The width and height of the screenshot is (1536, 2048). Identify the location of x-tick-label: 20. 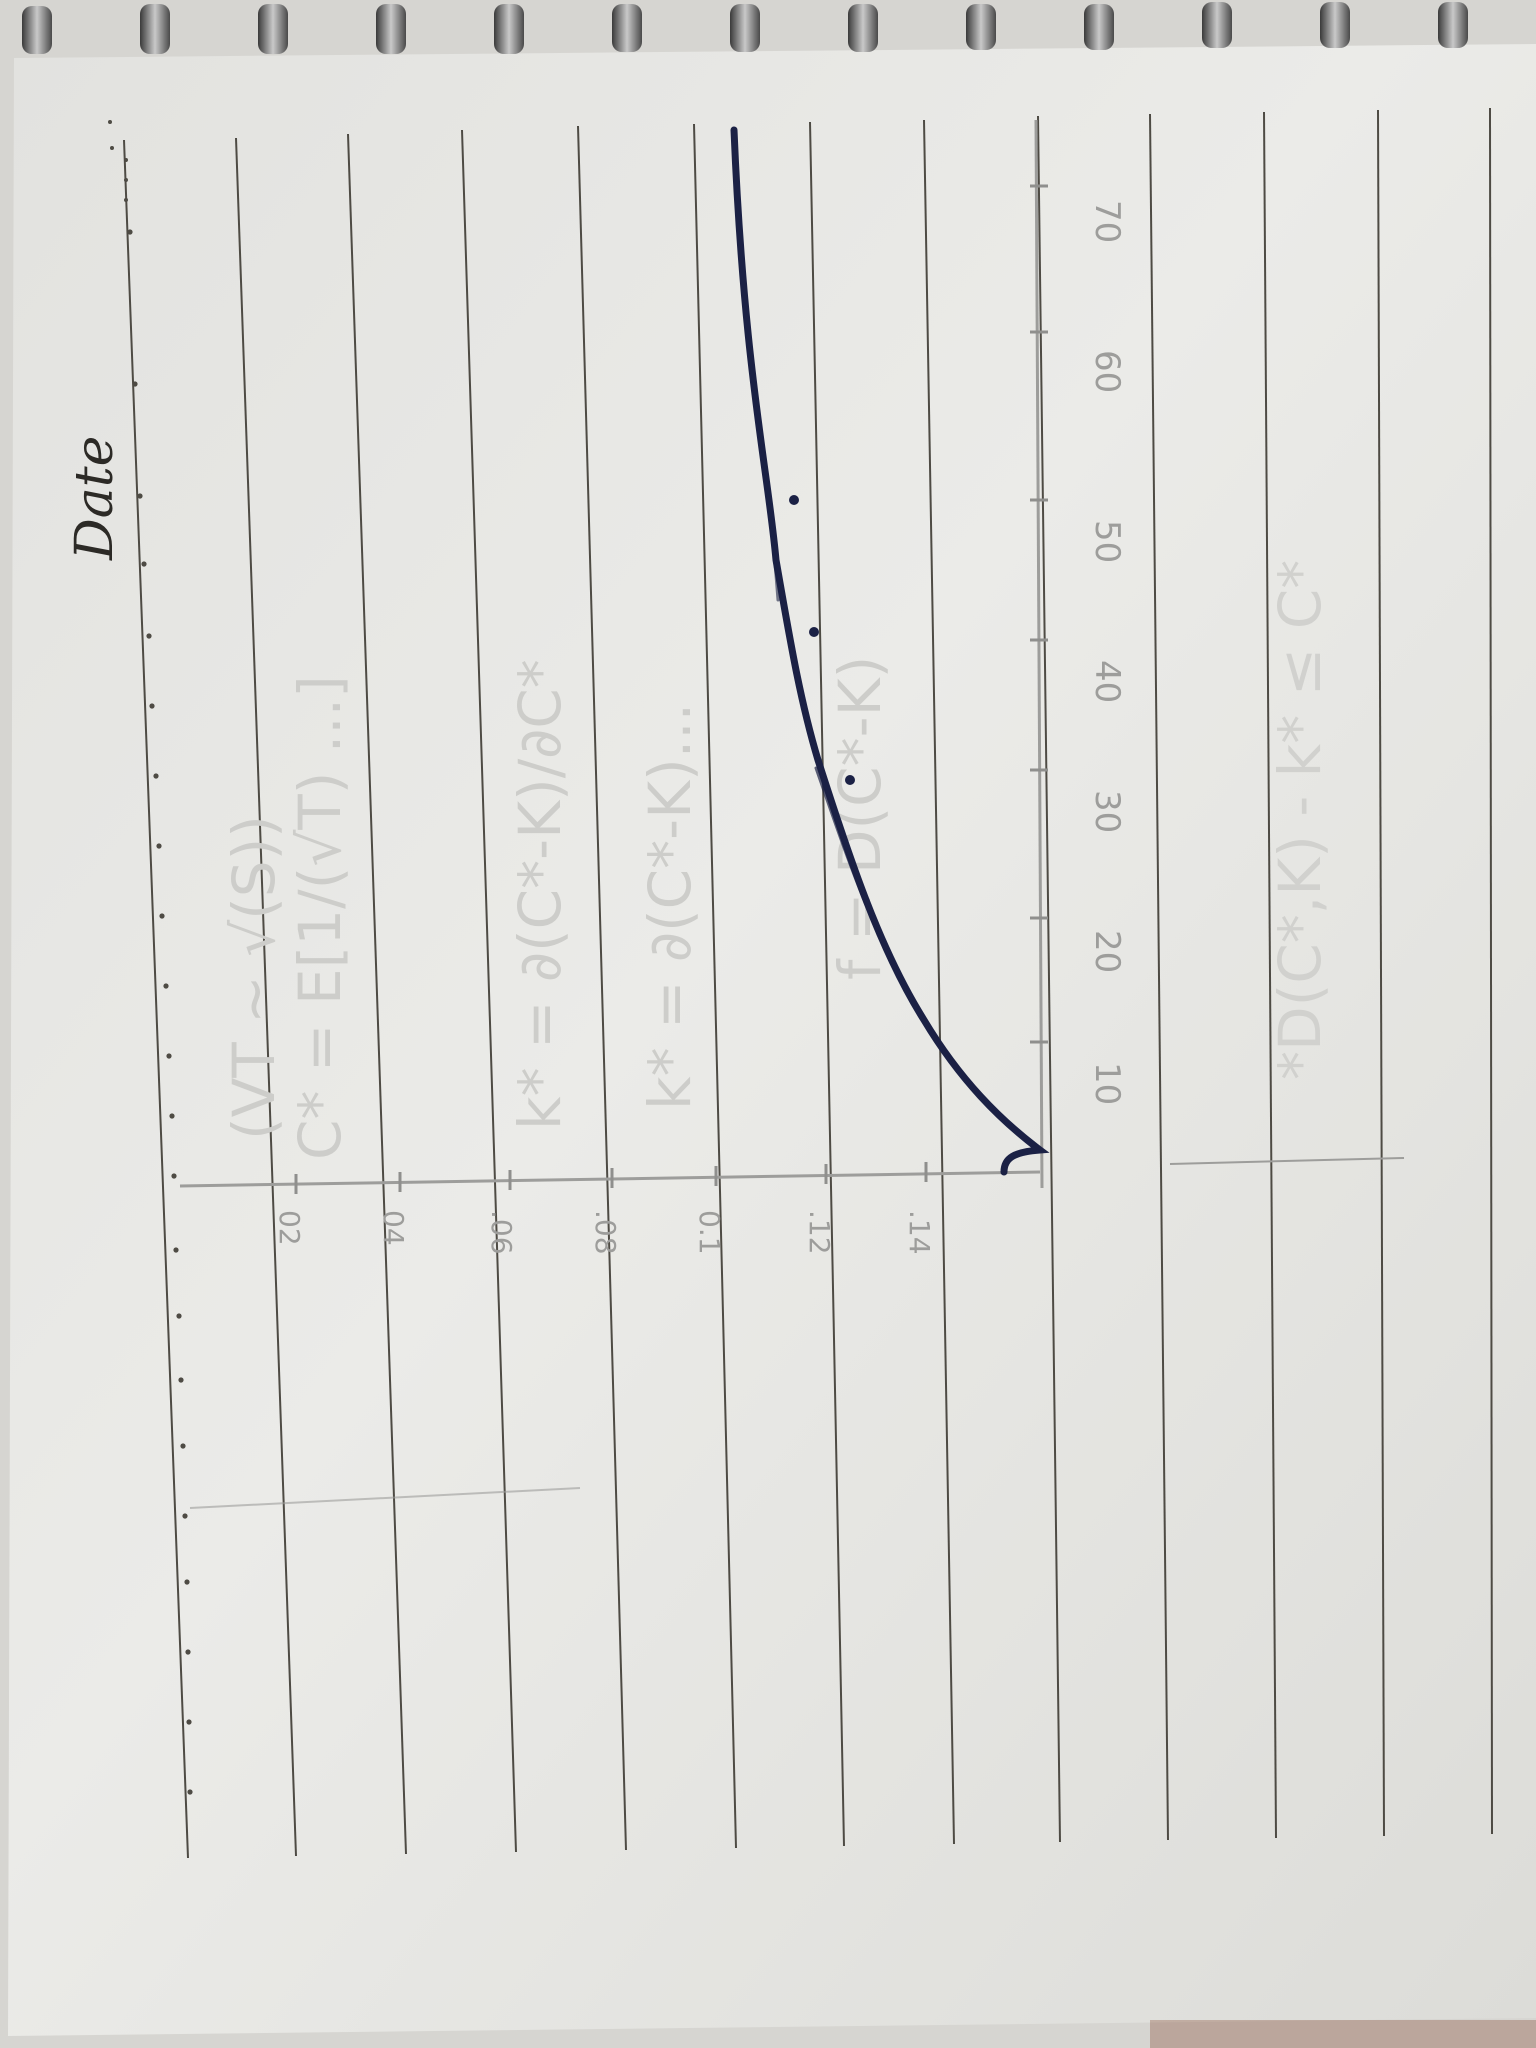
(1107, 951).